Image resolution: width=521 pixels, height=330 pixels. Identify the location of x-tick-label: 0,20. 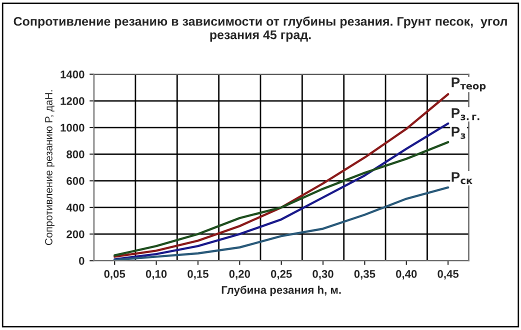
(239, 275).